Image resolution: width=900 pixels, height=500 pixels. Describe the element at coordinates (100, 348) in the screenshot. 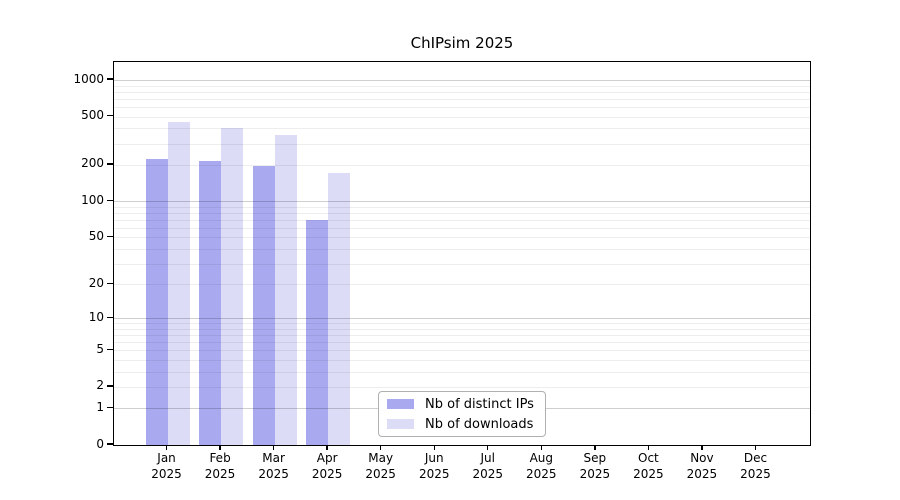

I see `y-axis-tick-label: 5` at that location.